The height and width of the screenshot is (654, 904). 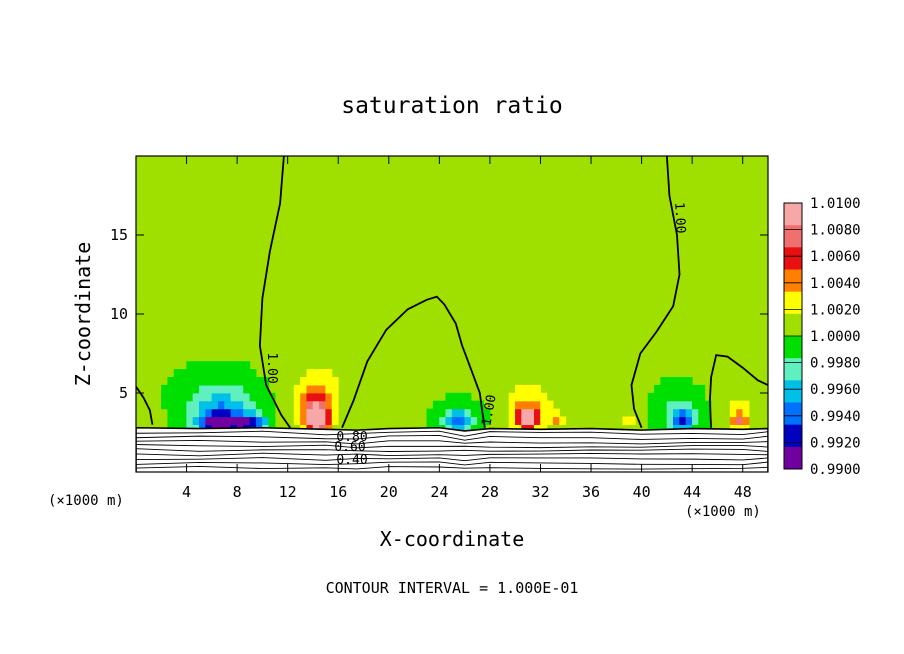 I want to click on colorbar-label: 1.0040, so click(x=835, y=284).